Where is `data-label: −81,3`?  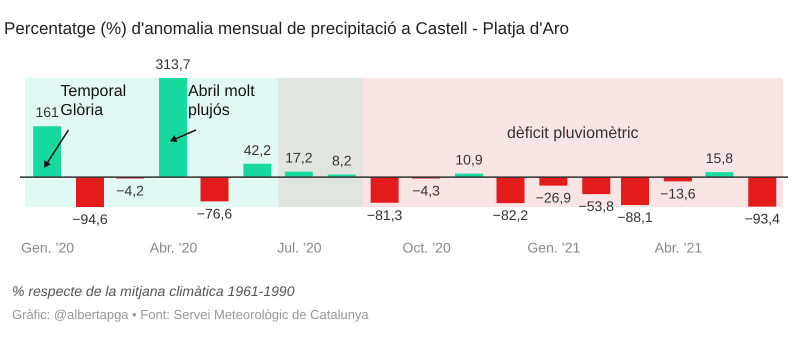 data-label: −81,3 is located at coordinates (384, 214).